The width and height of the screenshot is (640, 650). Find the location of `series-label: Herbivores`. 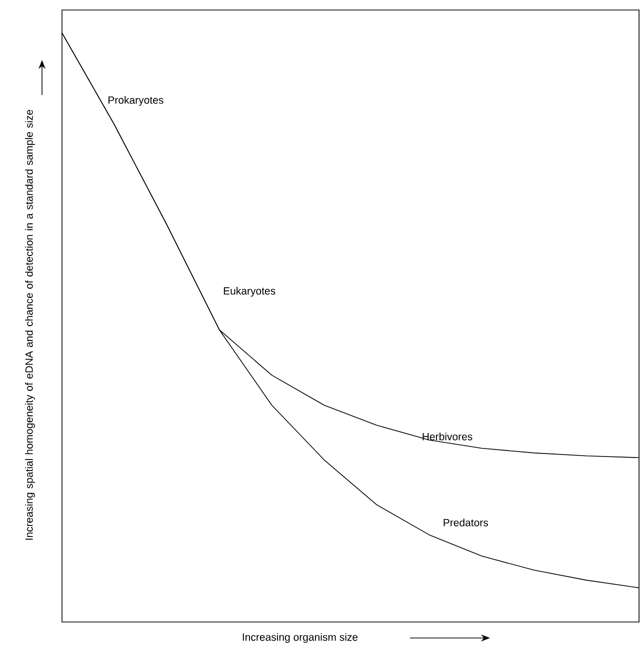

series-label: Herbivores is located at coordinates (447, 436).